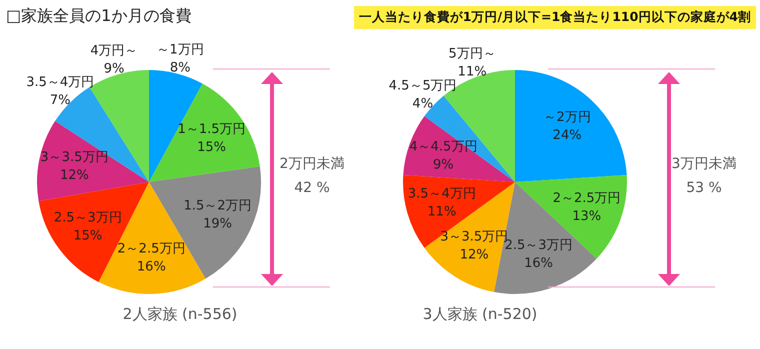  I want to click on slice-label: 1～1.5万円, so click(212, 129).